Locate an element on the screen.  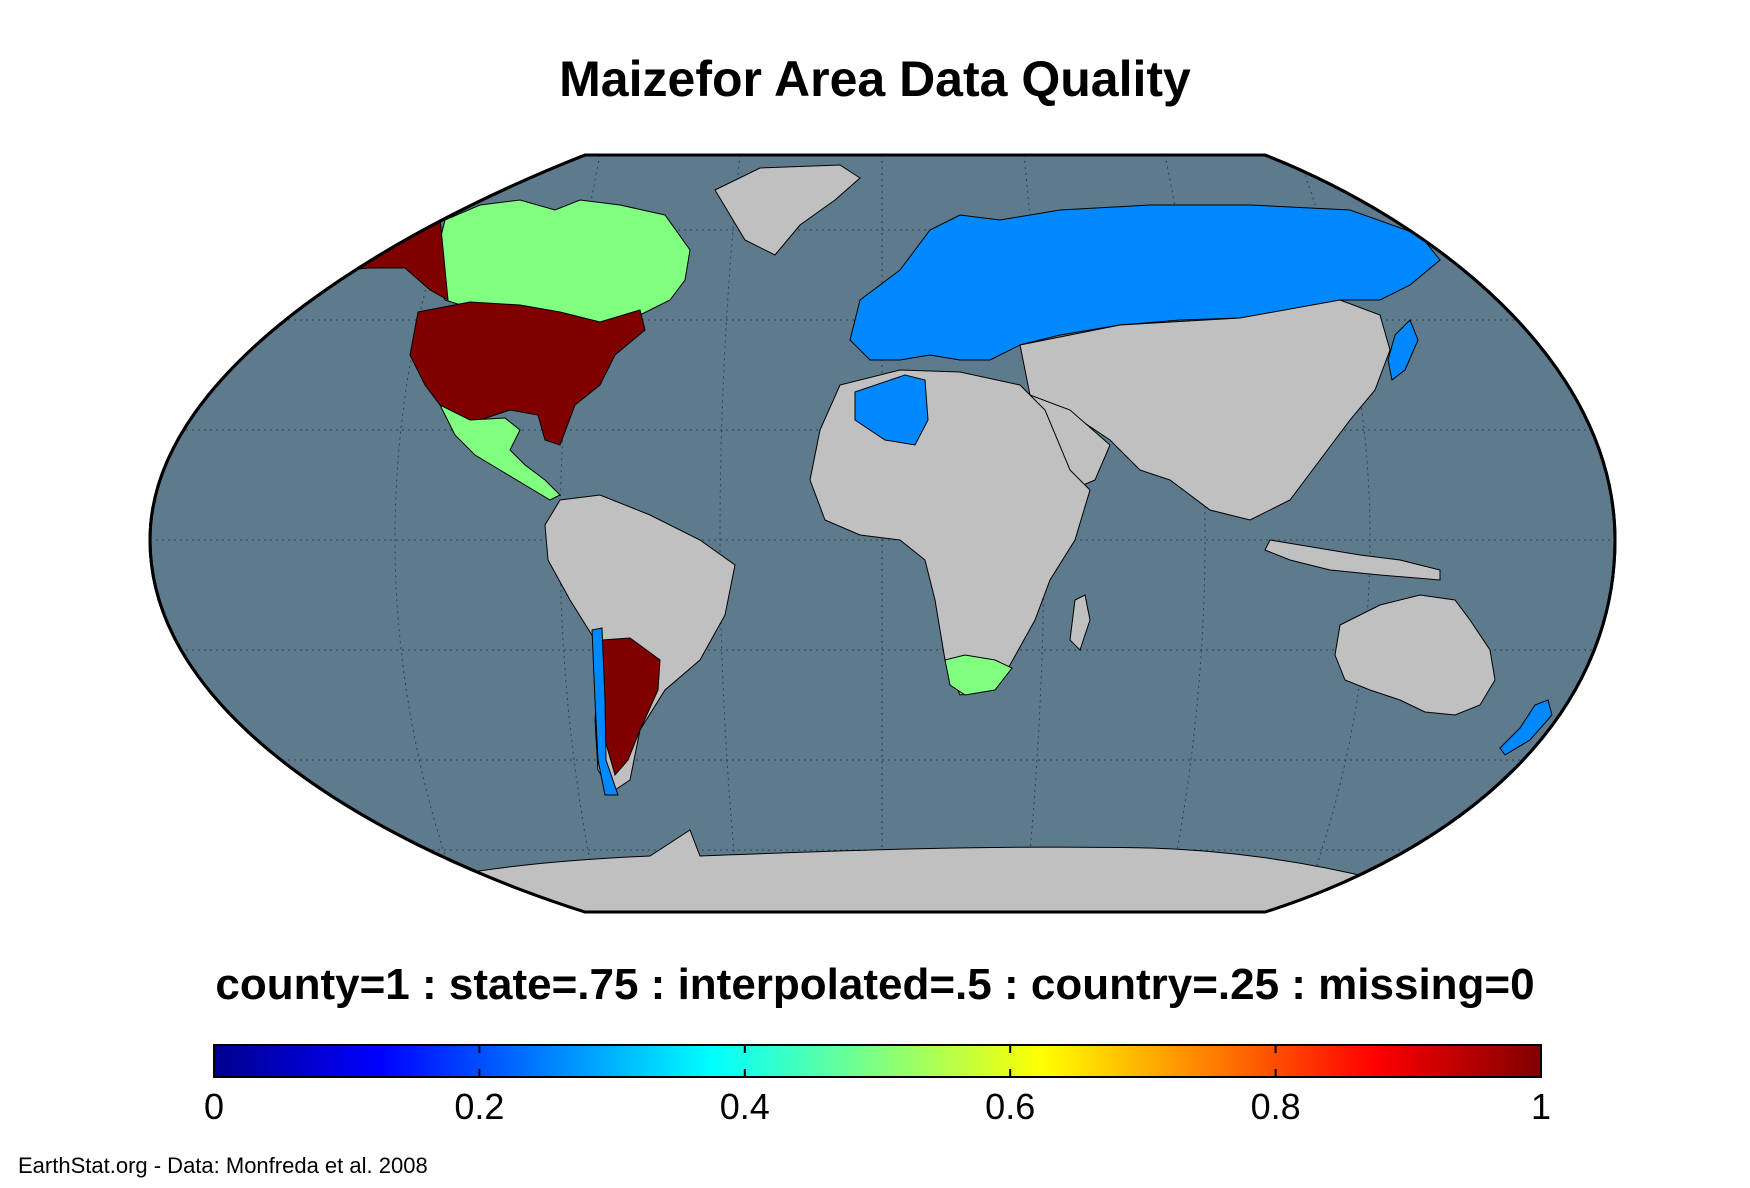
land-algeria is located at coordinates (891, 410).